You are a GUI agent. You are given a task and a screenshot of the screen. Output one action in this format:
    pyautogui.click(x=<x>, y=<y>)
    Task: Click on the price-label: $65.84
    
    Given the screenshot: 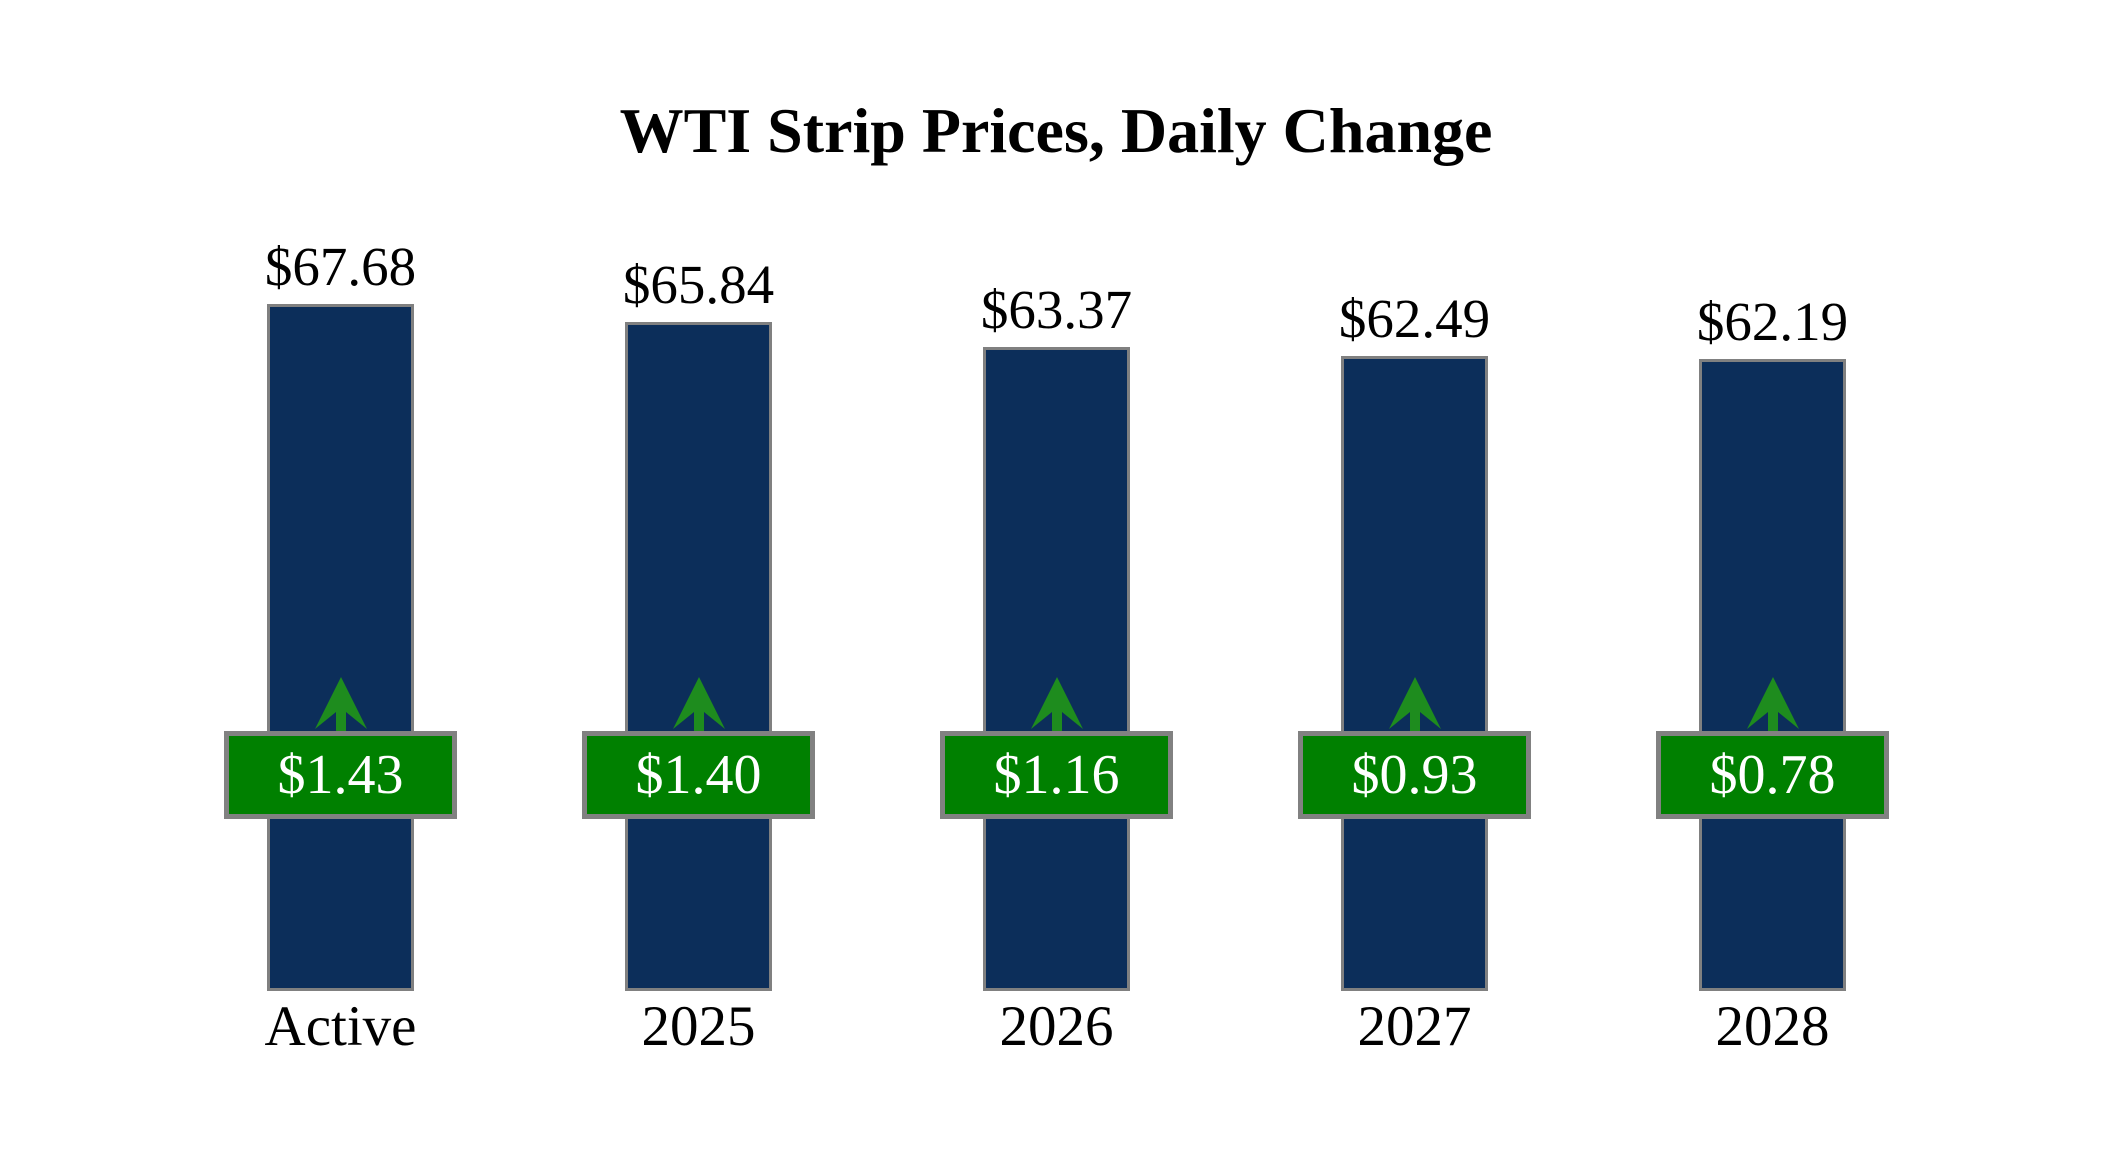 What is the action you would take?
    pyautogui.click(x=698, y=285)
    